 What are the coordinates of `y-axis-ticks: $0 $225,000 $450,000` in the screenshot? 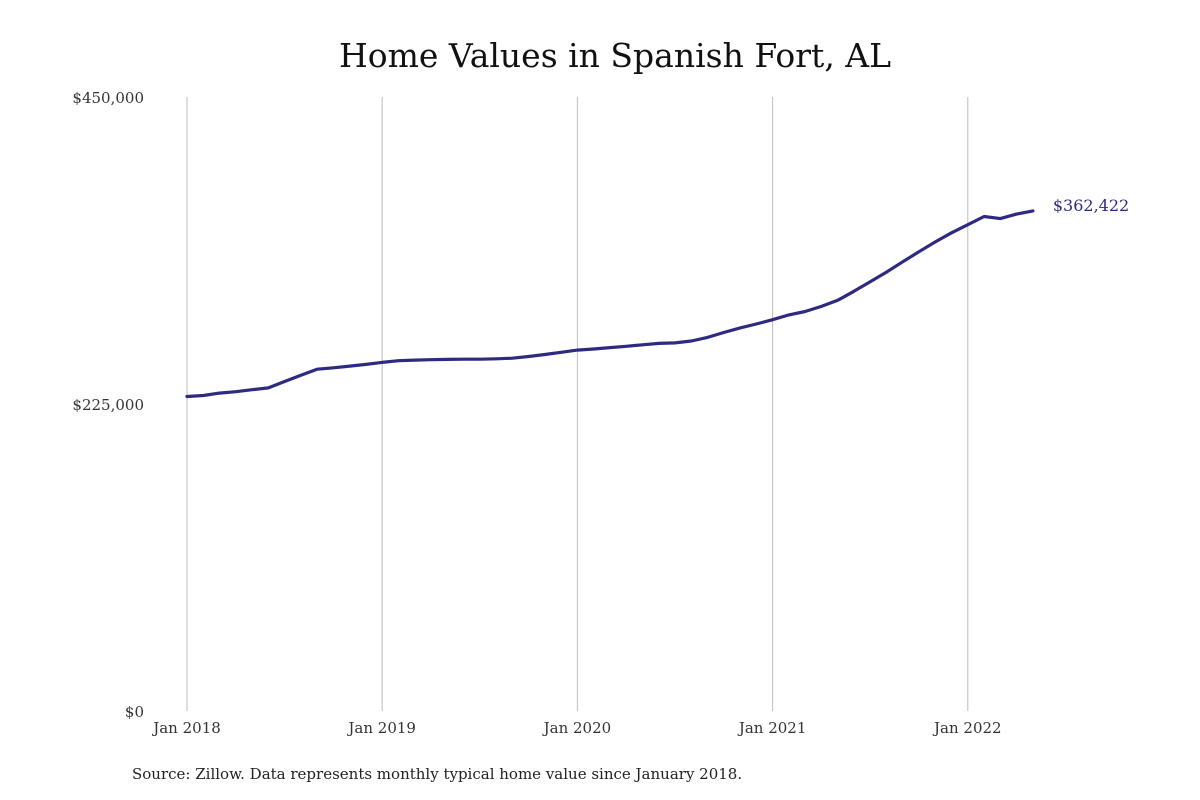 It's located at (108, 405).